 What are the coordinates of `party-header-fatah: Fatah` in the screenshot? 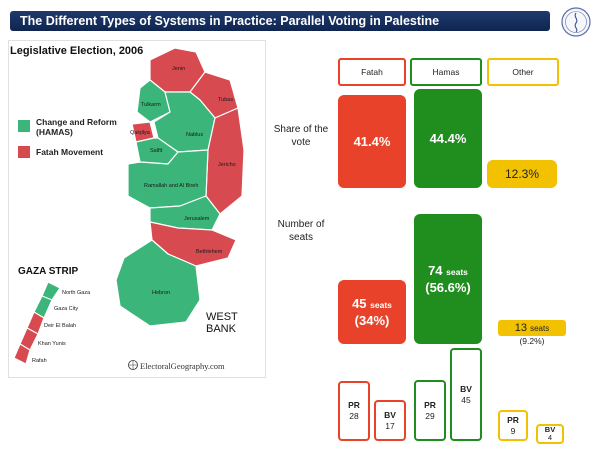 It's located at (372, 72).